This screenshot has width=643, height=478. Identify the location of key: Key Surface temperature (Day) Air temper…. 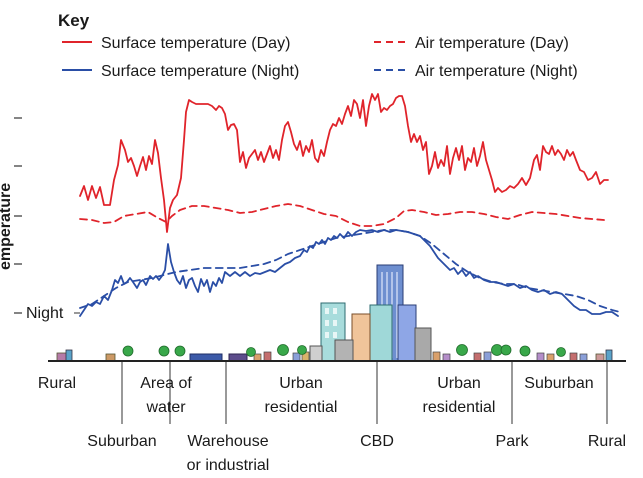
(318, 45).